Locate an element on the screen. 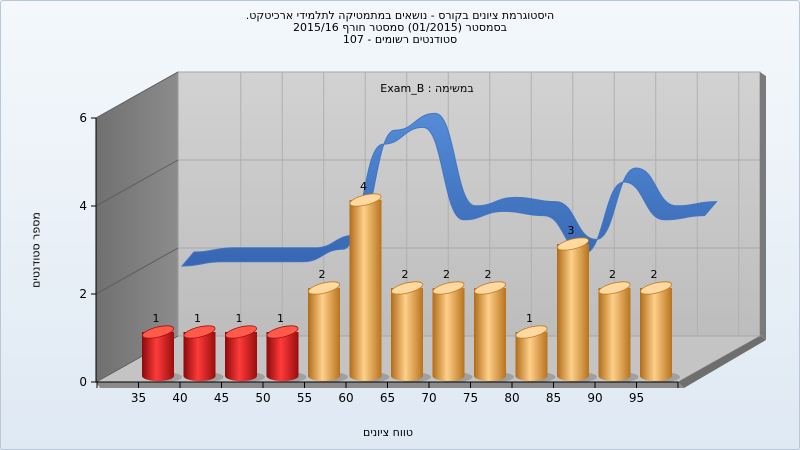 The width and height of the screenshot is (800, 450). x-tick-label: 70 is located at coordinates (428, 398).